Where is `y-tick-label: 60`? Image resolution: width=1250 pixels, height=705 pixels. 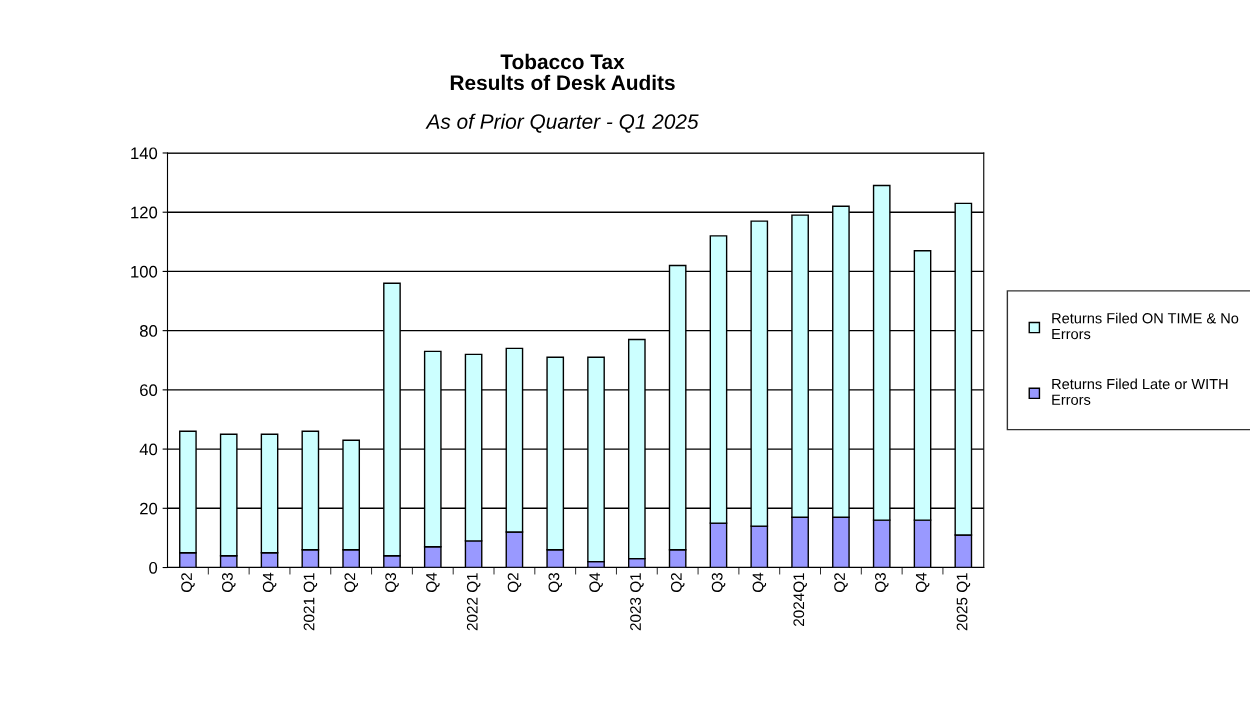
y-tick-label: 60 is located at coordinates (149, 390).